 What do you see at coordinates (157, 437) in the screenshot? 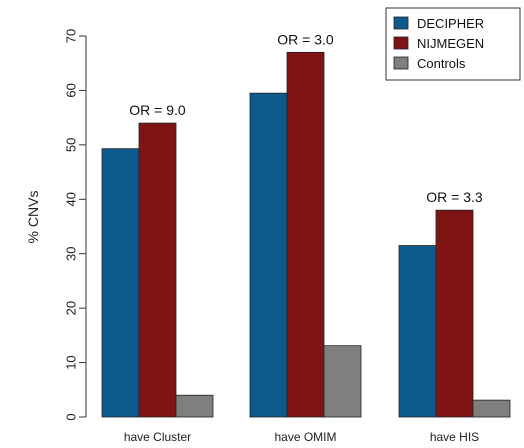
I see `category-label: have Cluster` at bounding box center [157, 437].